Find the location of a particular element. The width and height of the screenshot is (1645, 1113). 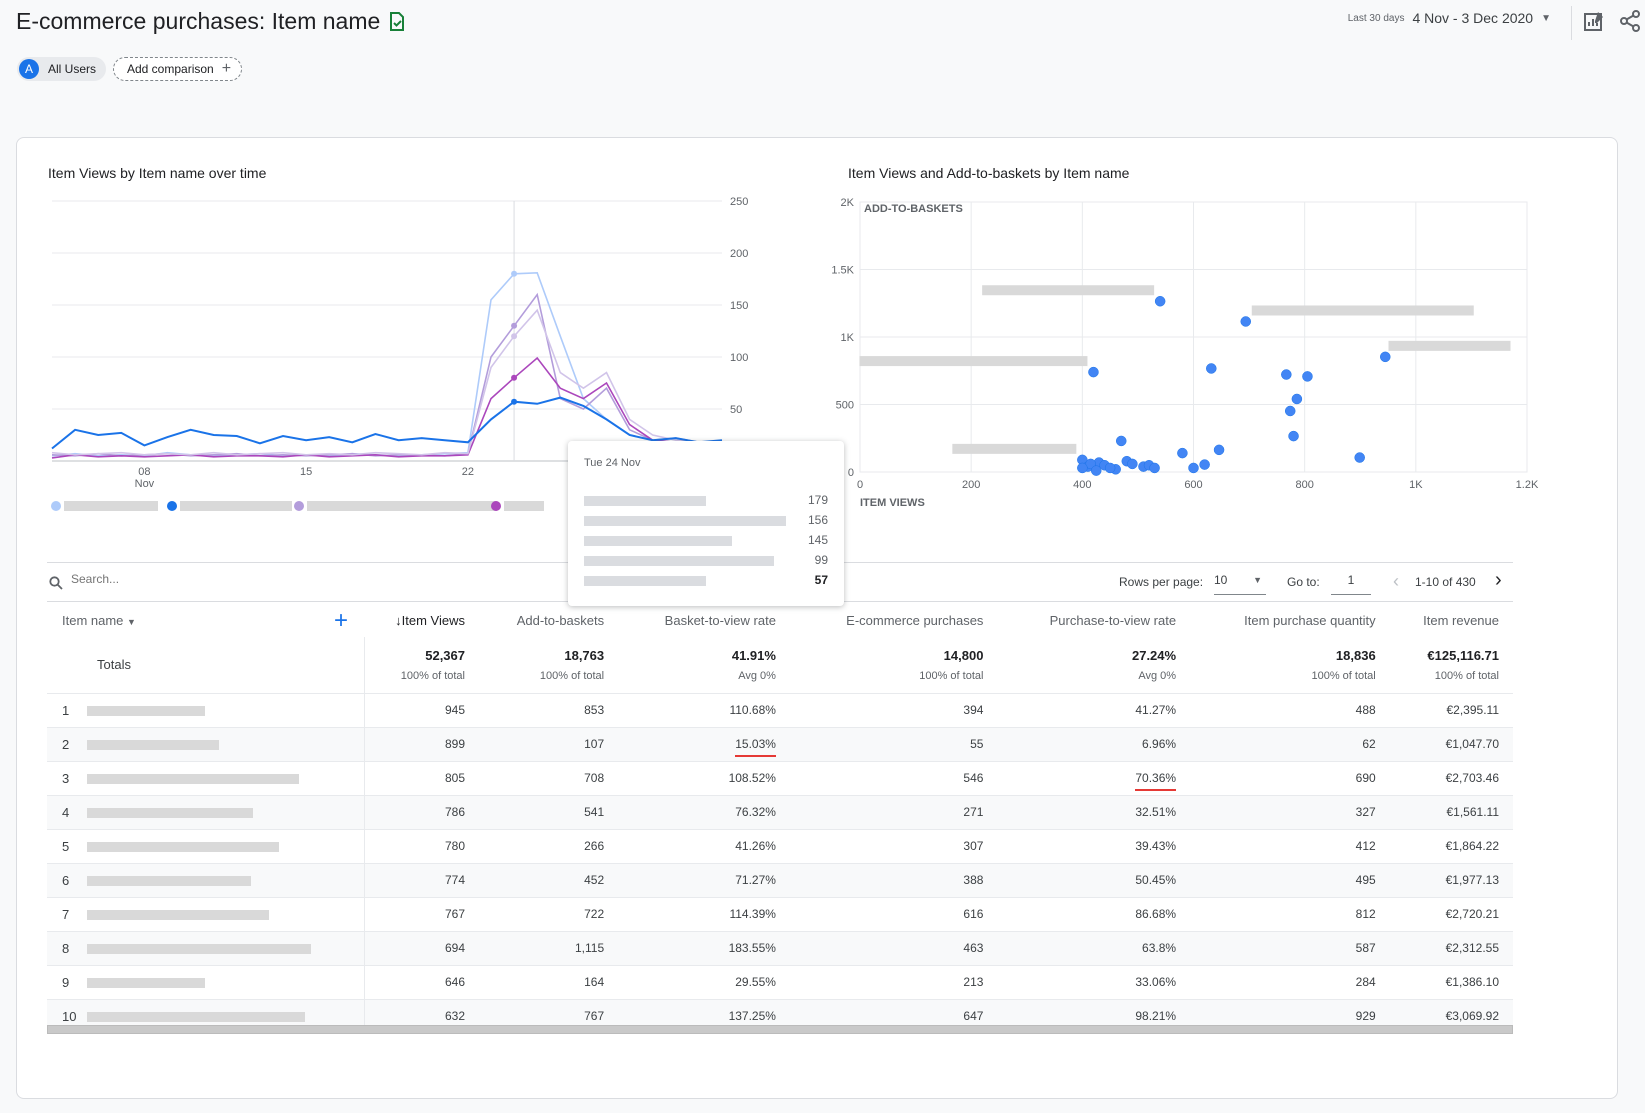

cell-value: 632 is located at coordinates (454, 1016).